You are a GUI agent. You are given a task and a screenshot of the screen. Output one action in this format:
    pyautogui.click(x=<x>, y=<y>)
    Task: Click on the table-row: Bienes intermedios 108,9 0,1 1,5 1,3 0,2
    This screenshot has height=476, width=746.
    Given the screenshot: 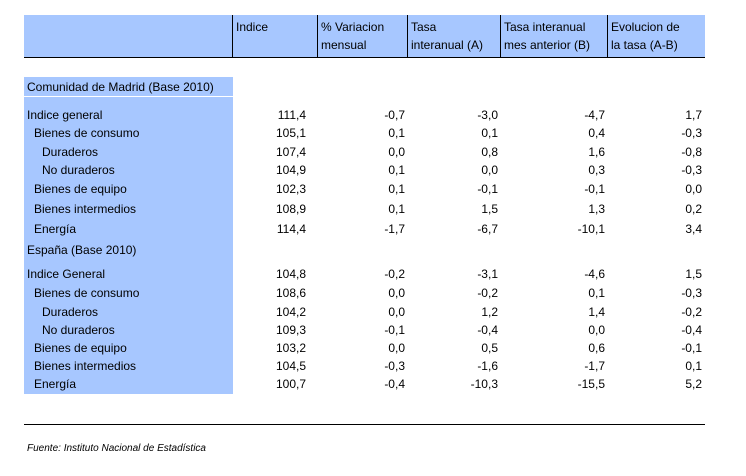 What is the action you would take?
    pyautogui.click(x=373, y=209)
    